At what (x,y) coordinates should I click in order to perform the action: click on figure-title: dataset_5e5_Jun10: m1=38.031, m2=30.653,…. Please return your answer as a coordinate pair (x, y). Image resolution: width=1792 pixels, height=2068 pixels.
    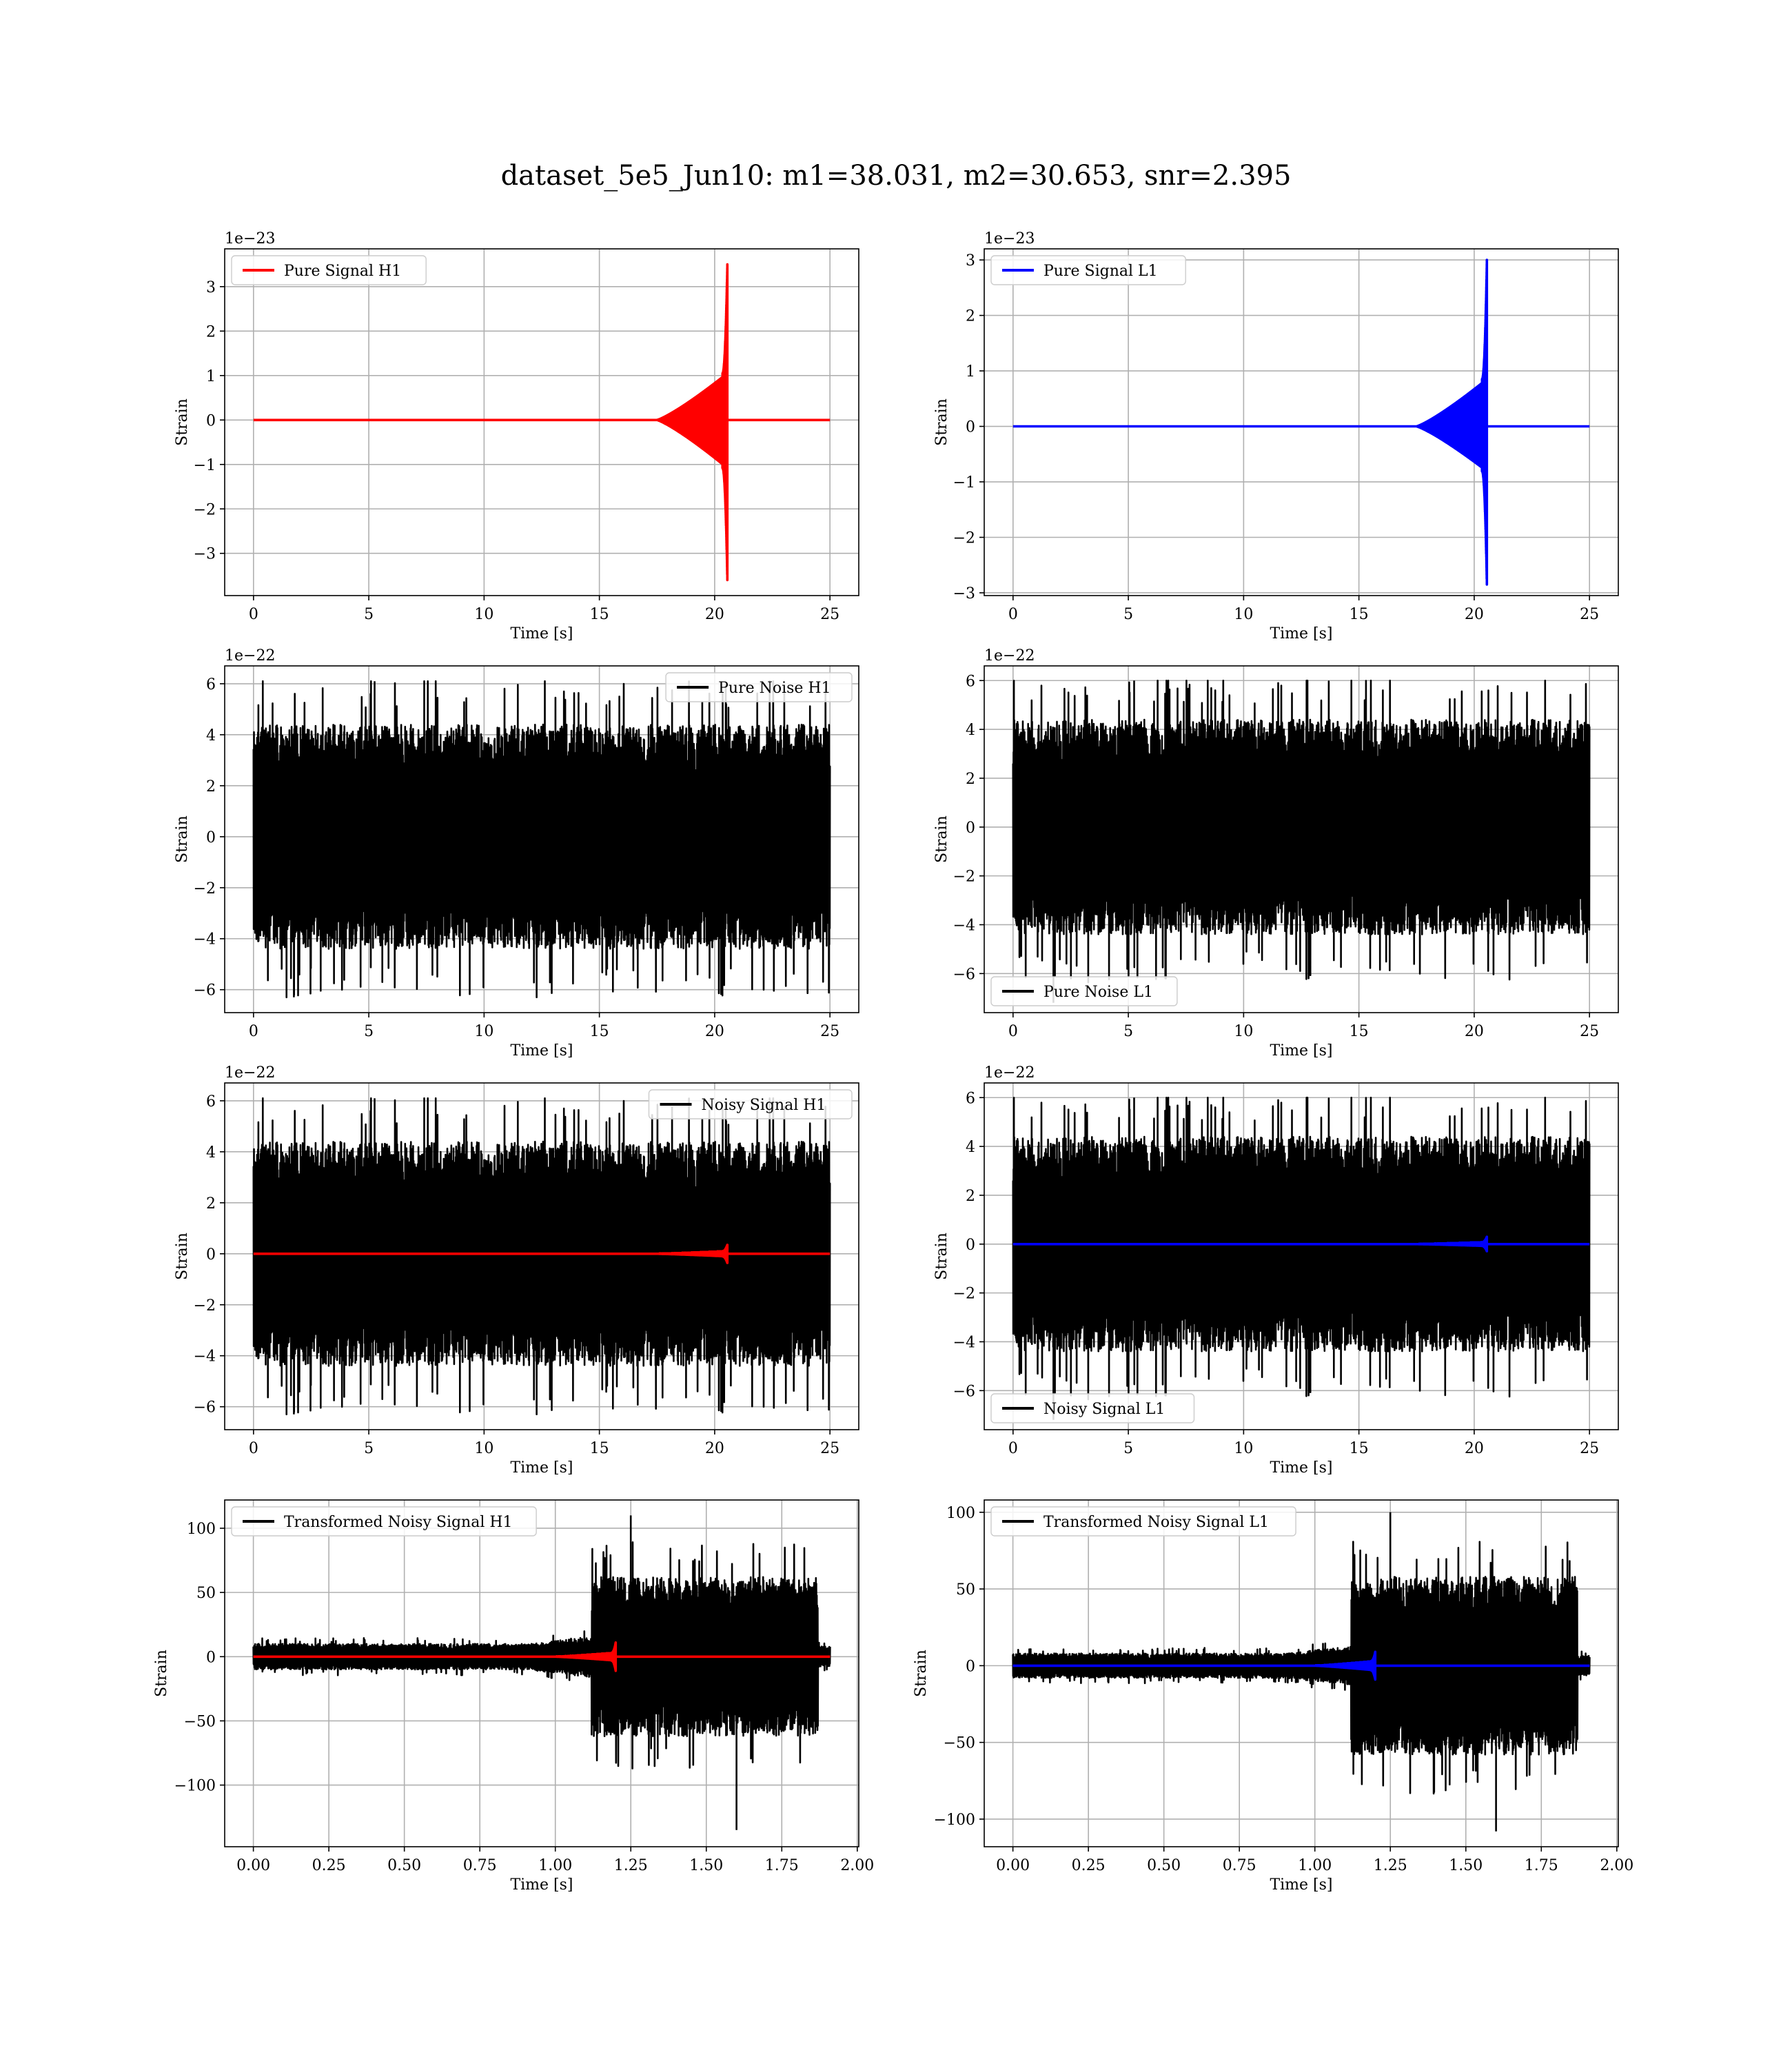
    Looking at the image, I should click on (896, 176).